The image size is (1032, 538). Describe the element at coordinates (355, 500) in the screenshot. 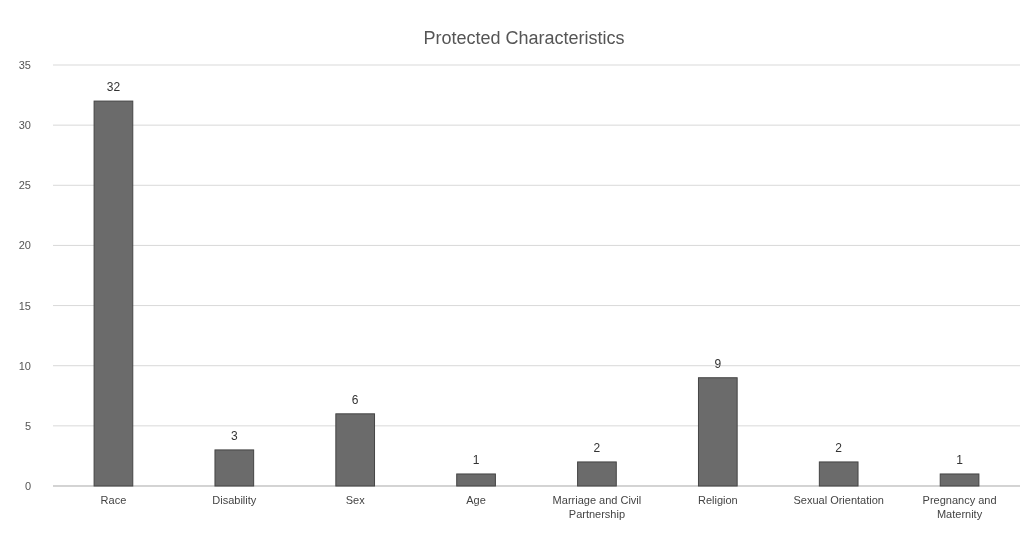

I see `x-tick-label: Sex` at that location.